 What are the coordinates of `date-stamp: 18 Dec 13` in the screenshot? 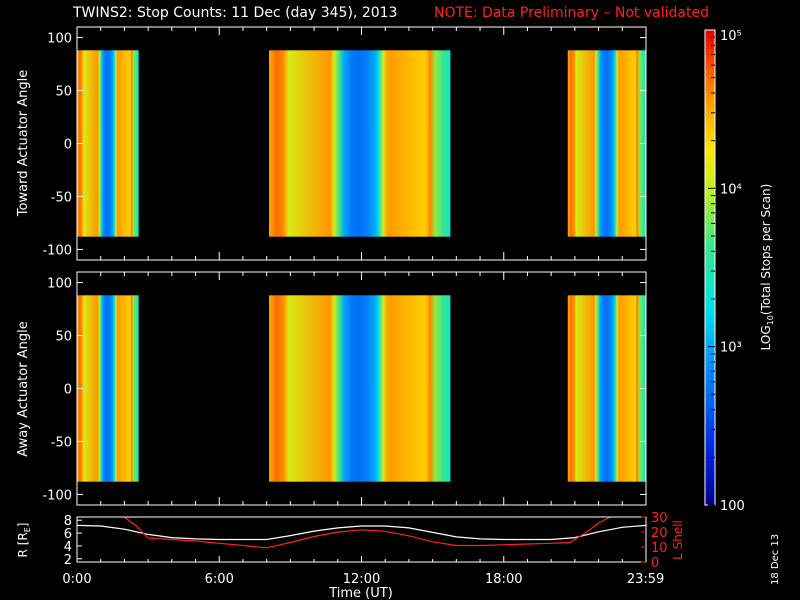 It's located at (775, 559).